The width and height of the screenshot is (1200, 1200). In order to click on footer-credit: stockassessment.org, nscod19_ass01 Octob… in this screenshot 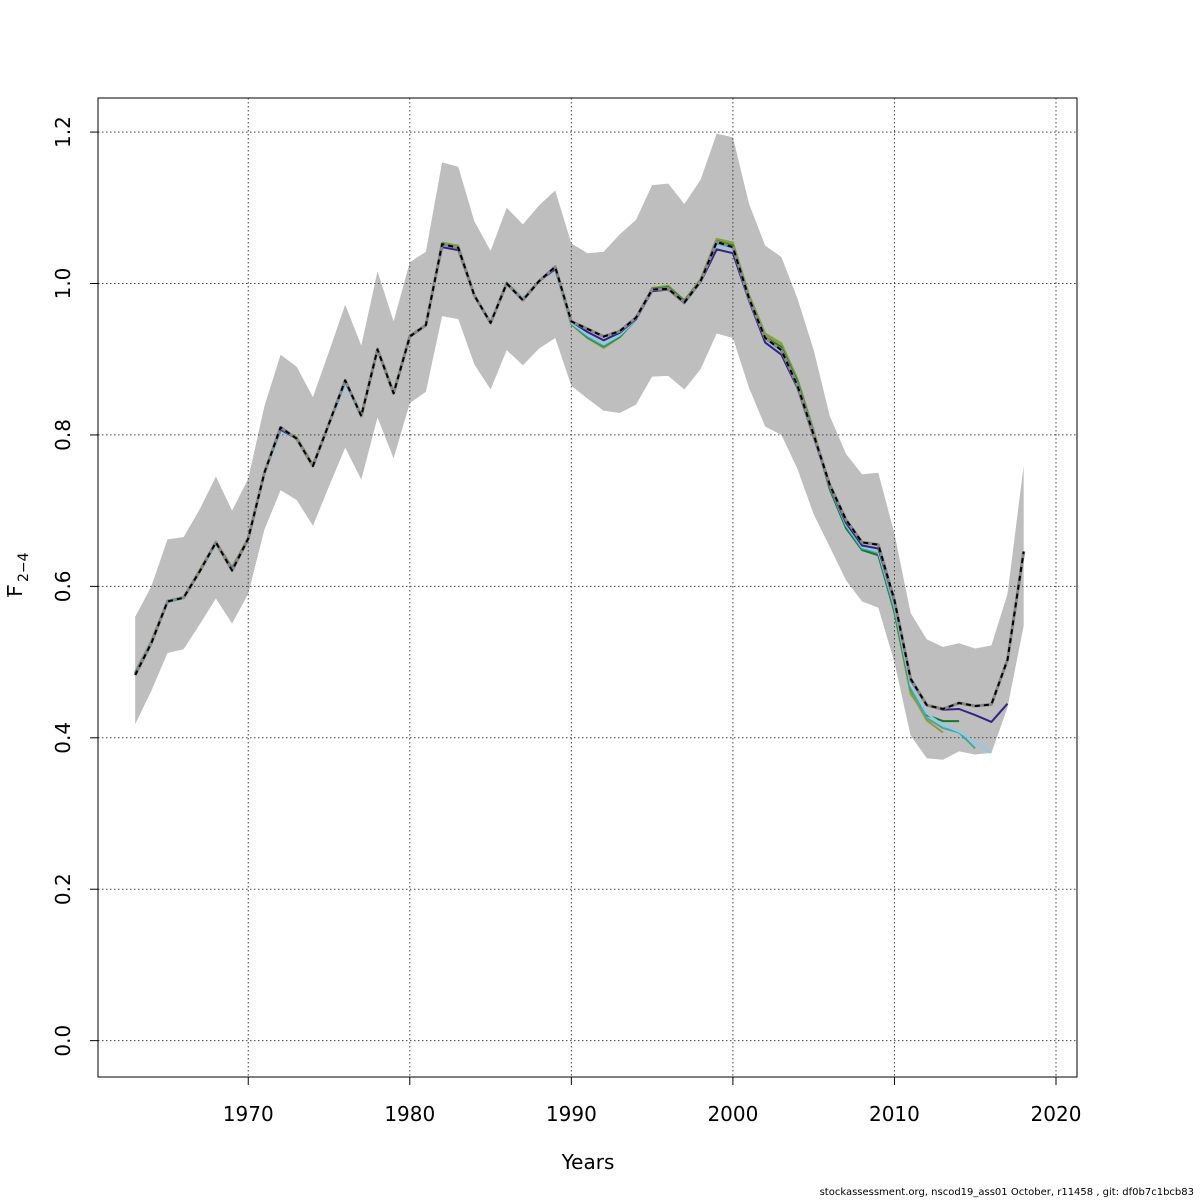, I will do `click(1006, 1192)`.